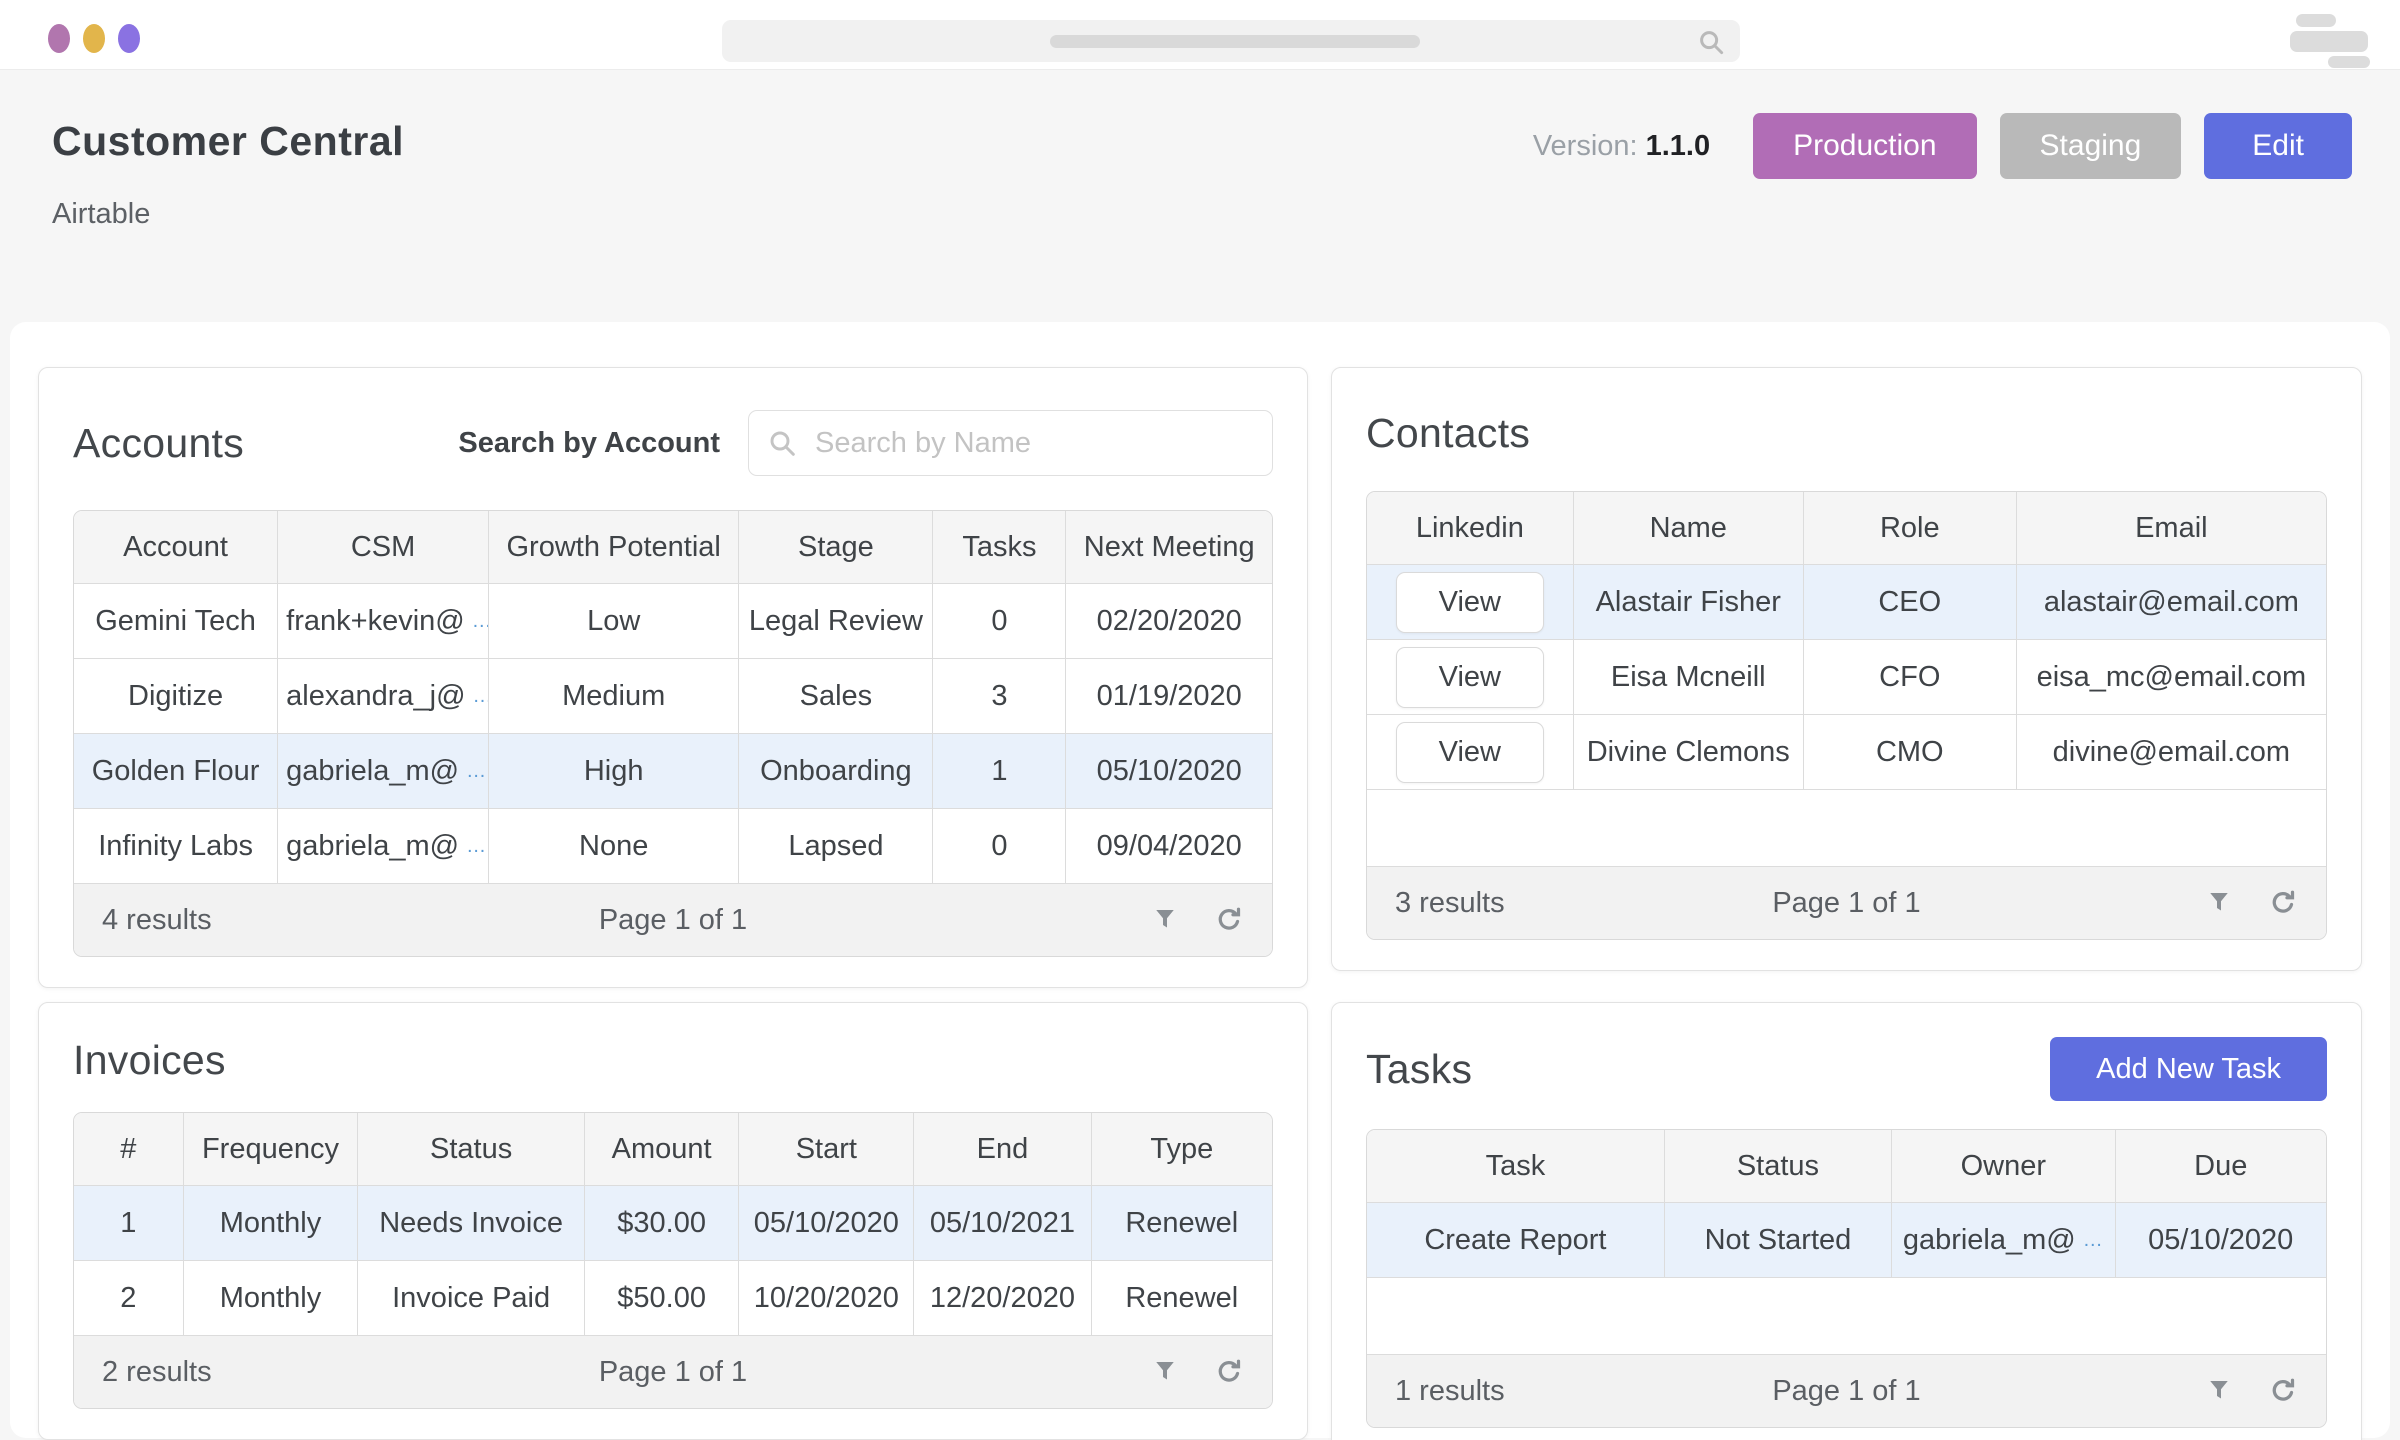 Image resolution: width=2400 pixels, height=1440 pixels. I want to click on cell-role: CFO, so click(1910, 677).